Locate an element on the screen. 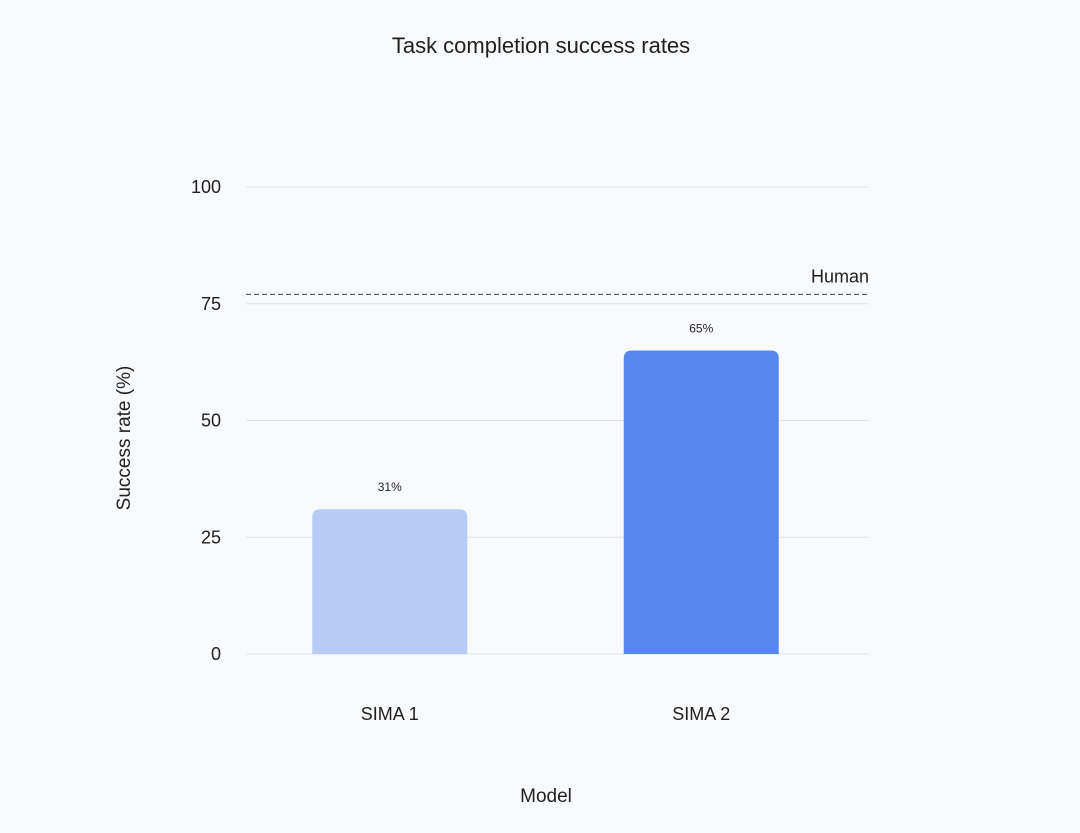 This screenshot has width=1080, height=833. human-reference-label: Human is located at coordinates (840, 276).